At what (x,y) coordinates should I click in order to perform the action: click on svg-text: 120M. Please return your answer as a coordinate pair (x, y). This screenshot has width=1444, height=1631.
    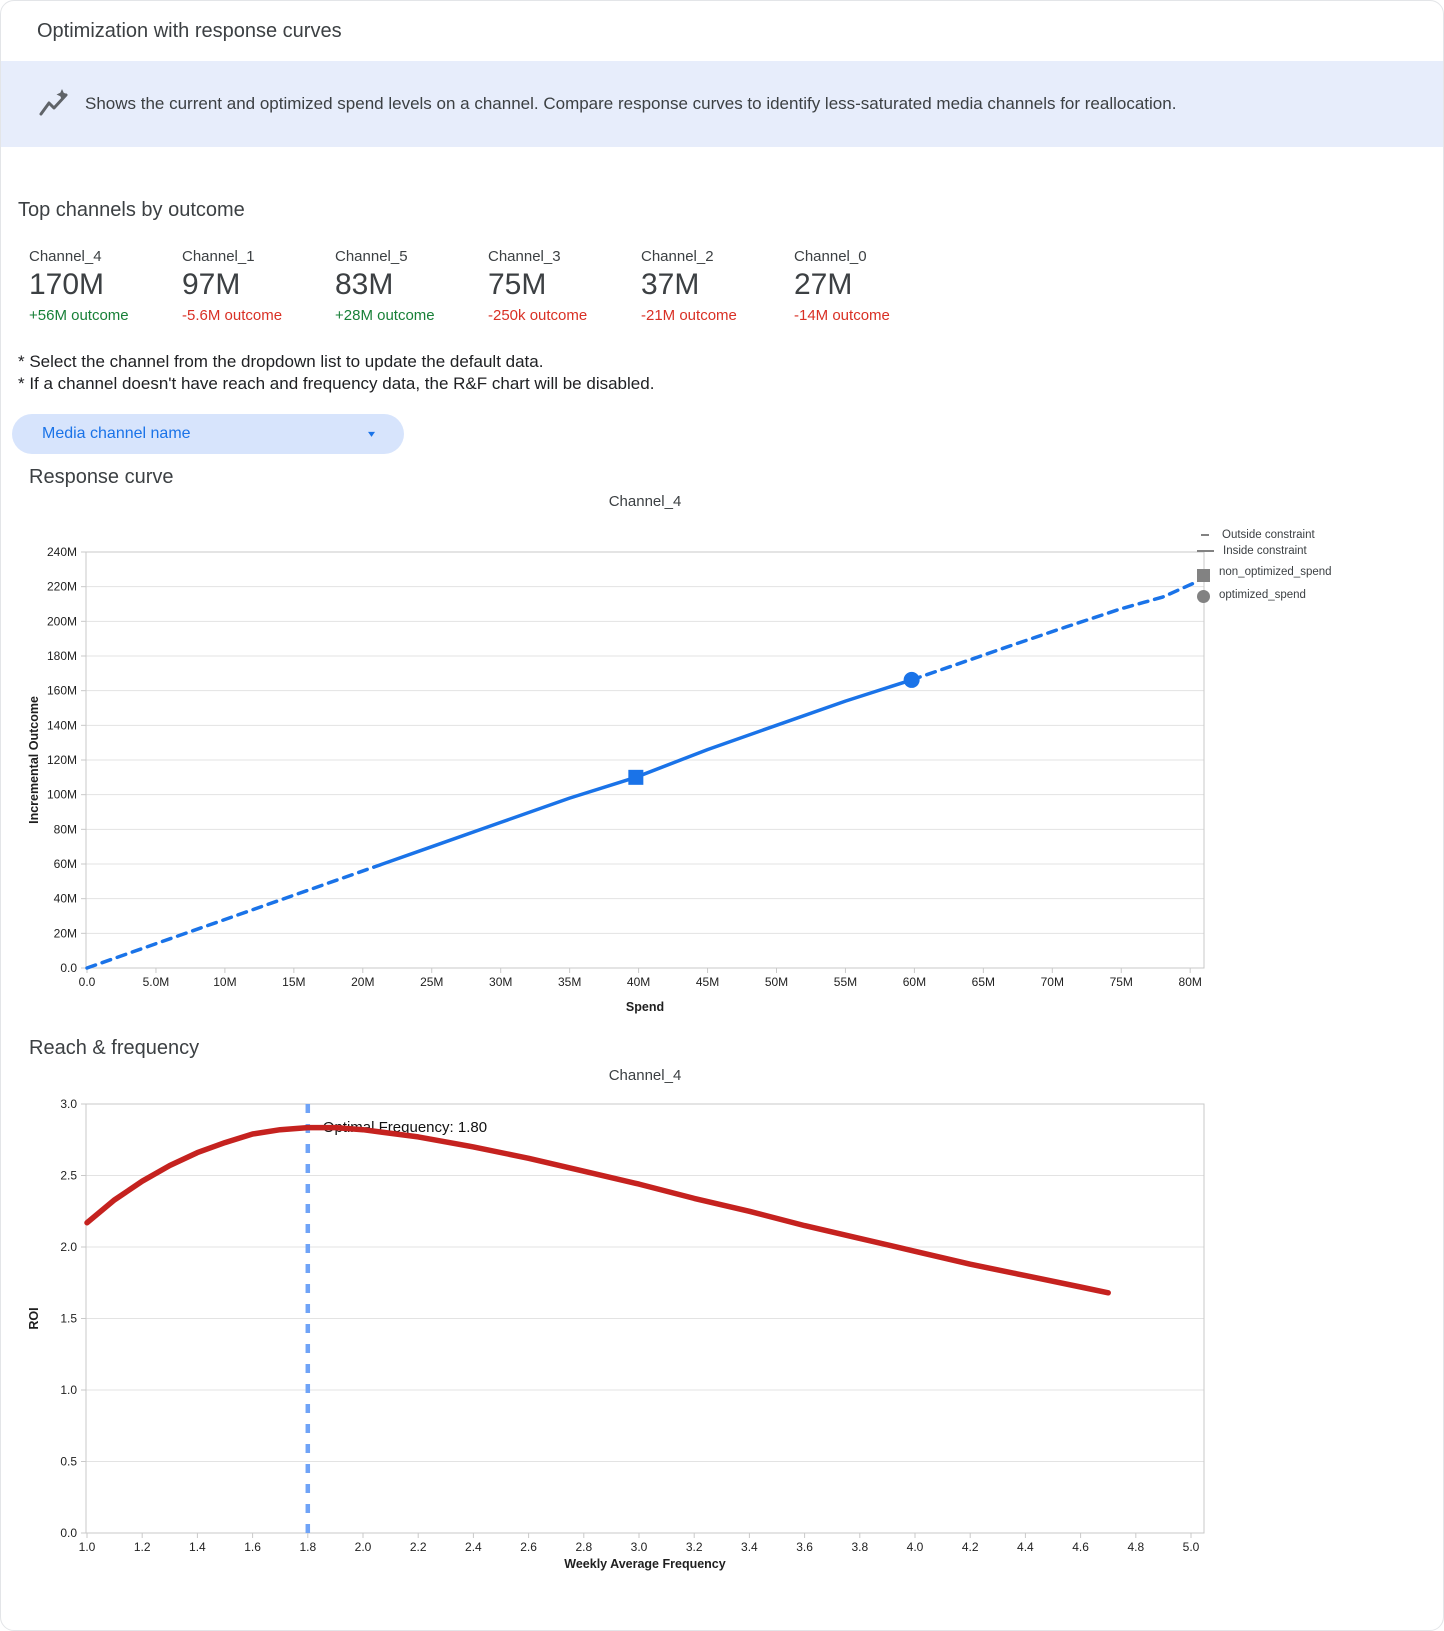
    Looking at the image, I should click on (62, 760).